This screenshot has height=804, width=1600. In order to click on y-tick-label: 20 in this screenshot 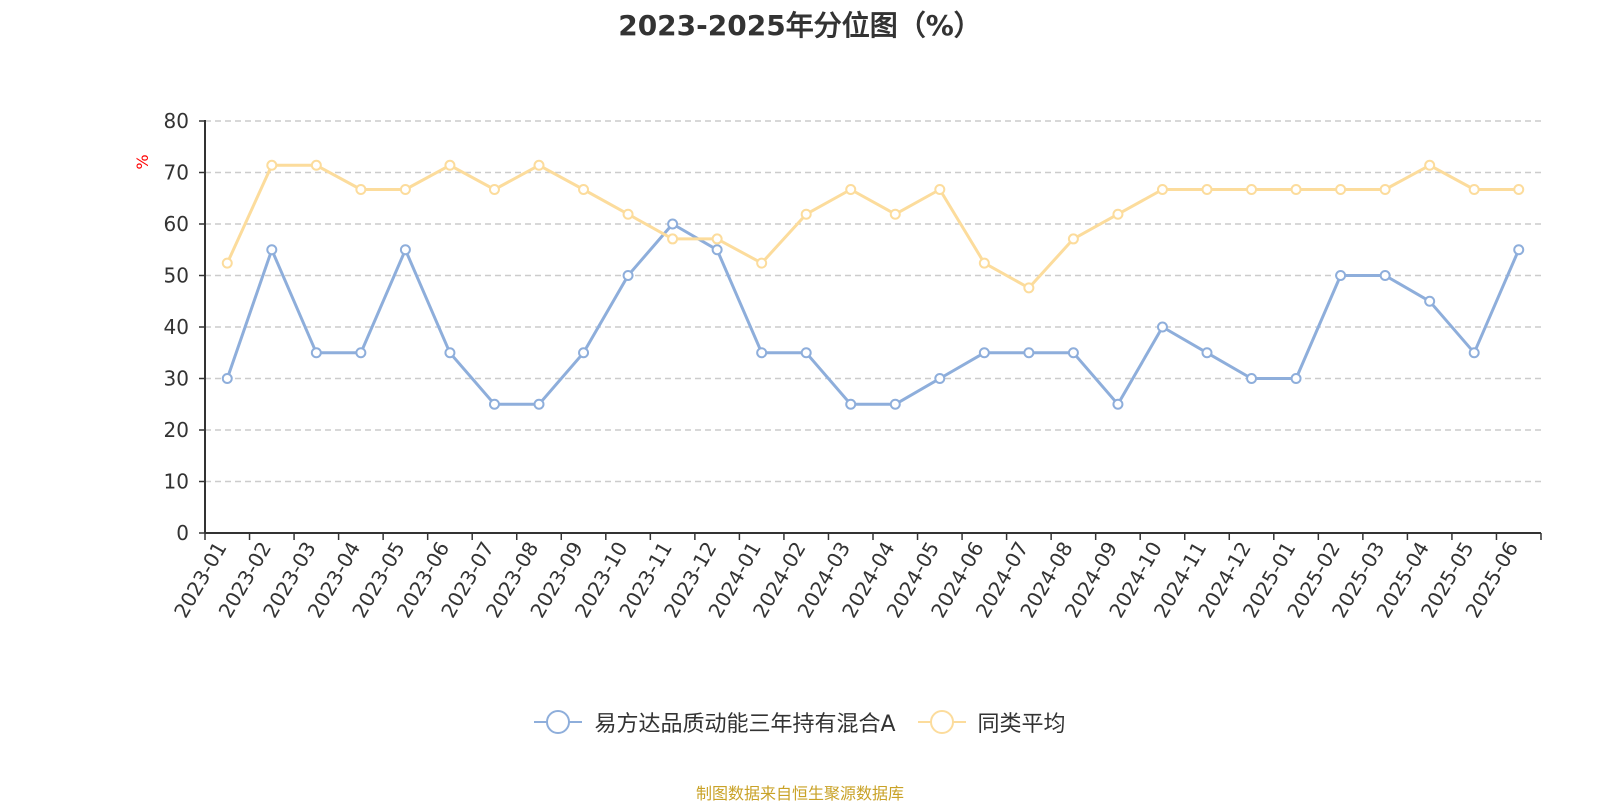, I will do `click(176, 430)`.